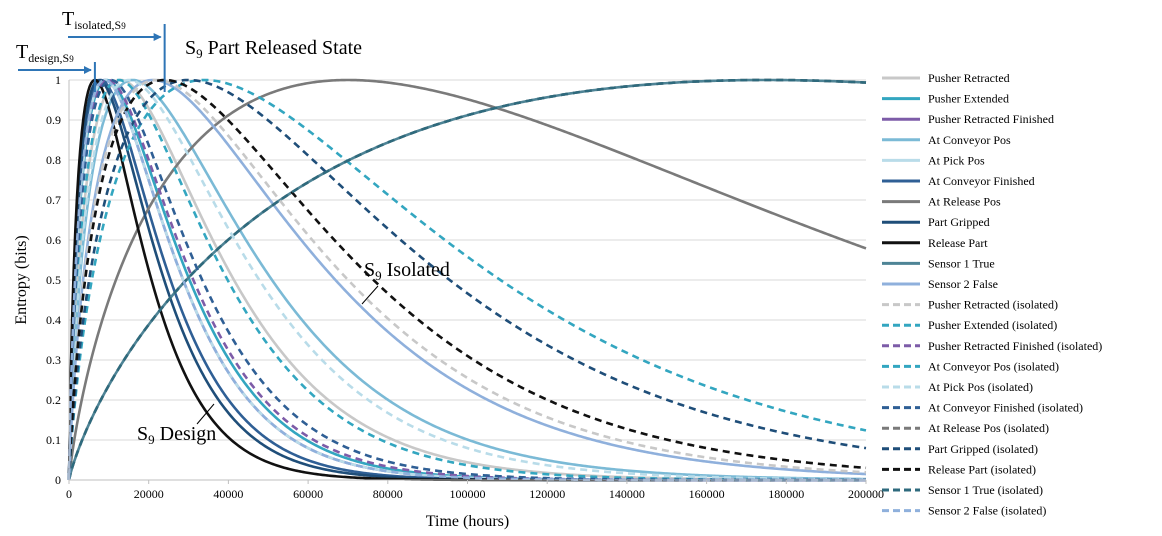  What do you see at coordinates (53, 200) in the screenshot?
I see `y-tick-label: 0.7` at bounding box center [53, 200].